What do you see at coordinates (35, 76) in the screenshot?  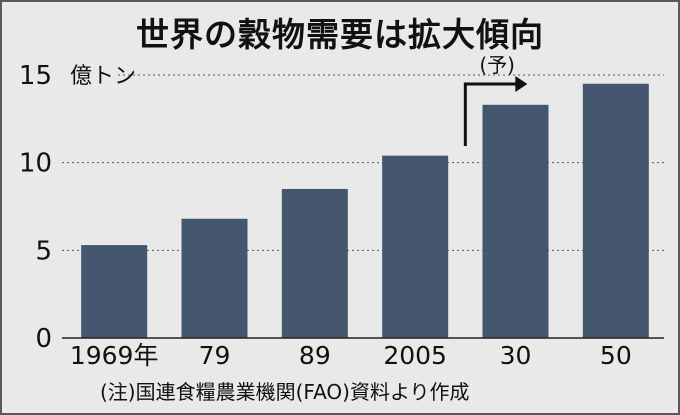 I see `y-tick-label-15: 15` at bounding box center [35, 76].